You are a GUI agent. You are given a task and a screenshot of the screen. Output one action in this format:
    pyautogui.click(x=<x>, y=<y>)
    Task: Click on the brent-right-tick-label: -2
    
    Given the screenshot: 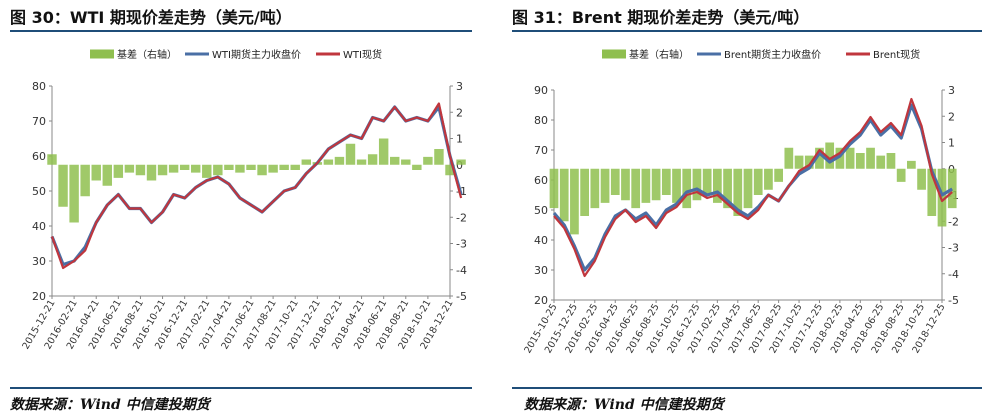 What is the action you would take?
    pyautogui.click(x=953, y=221)
    